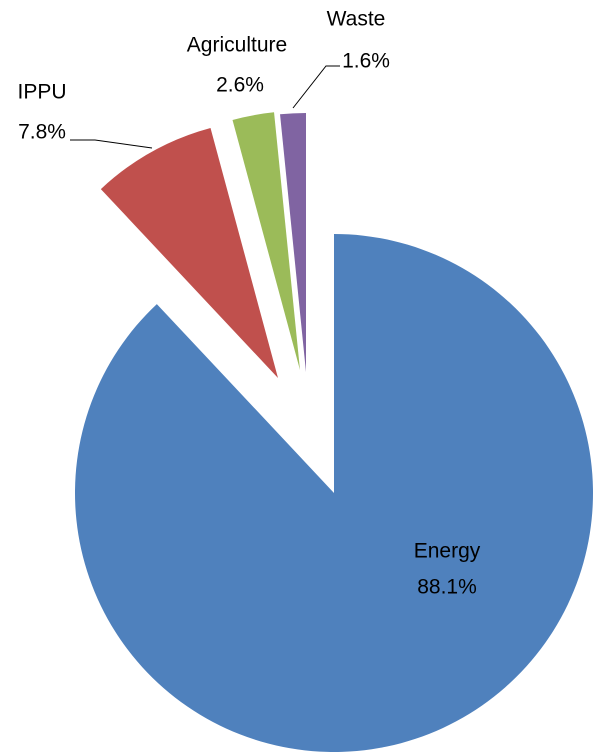  I want to click on slice-label: Agriculture, so click(237, 45).